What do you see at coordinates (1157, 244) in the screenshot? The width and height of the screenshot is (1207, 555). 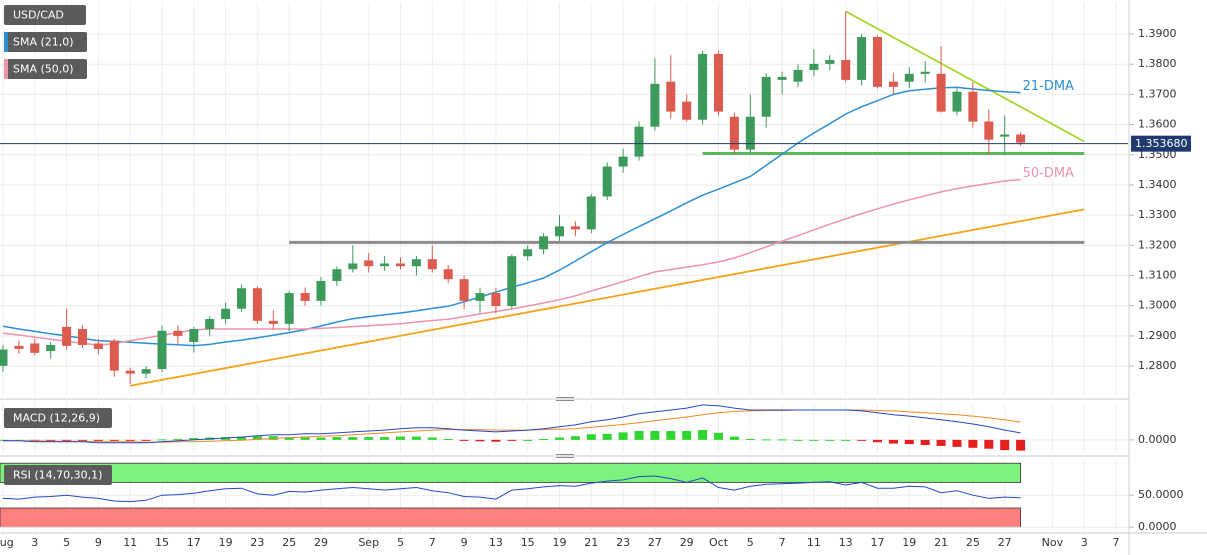 I see `y-tick-label: 1.3200` at bounding box center [1157, 244].